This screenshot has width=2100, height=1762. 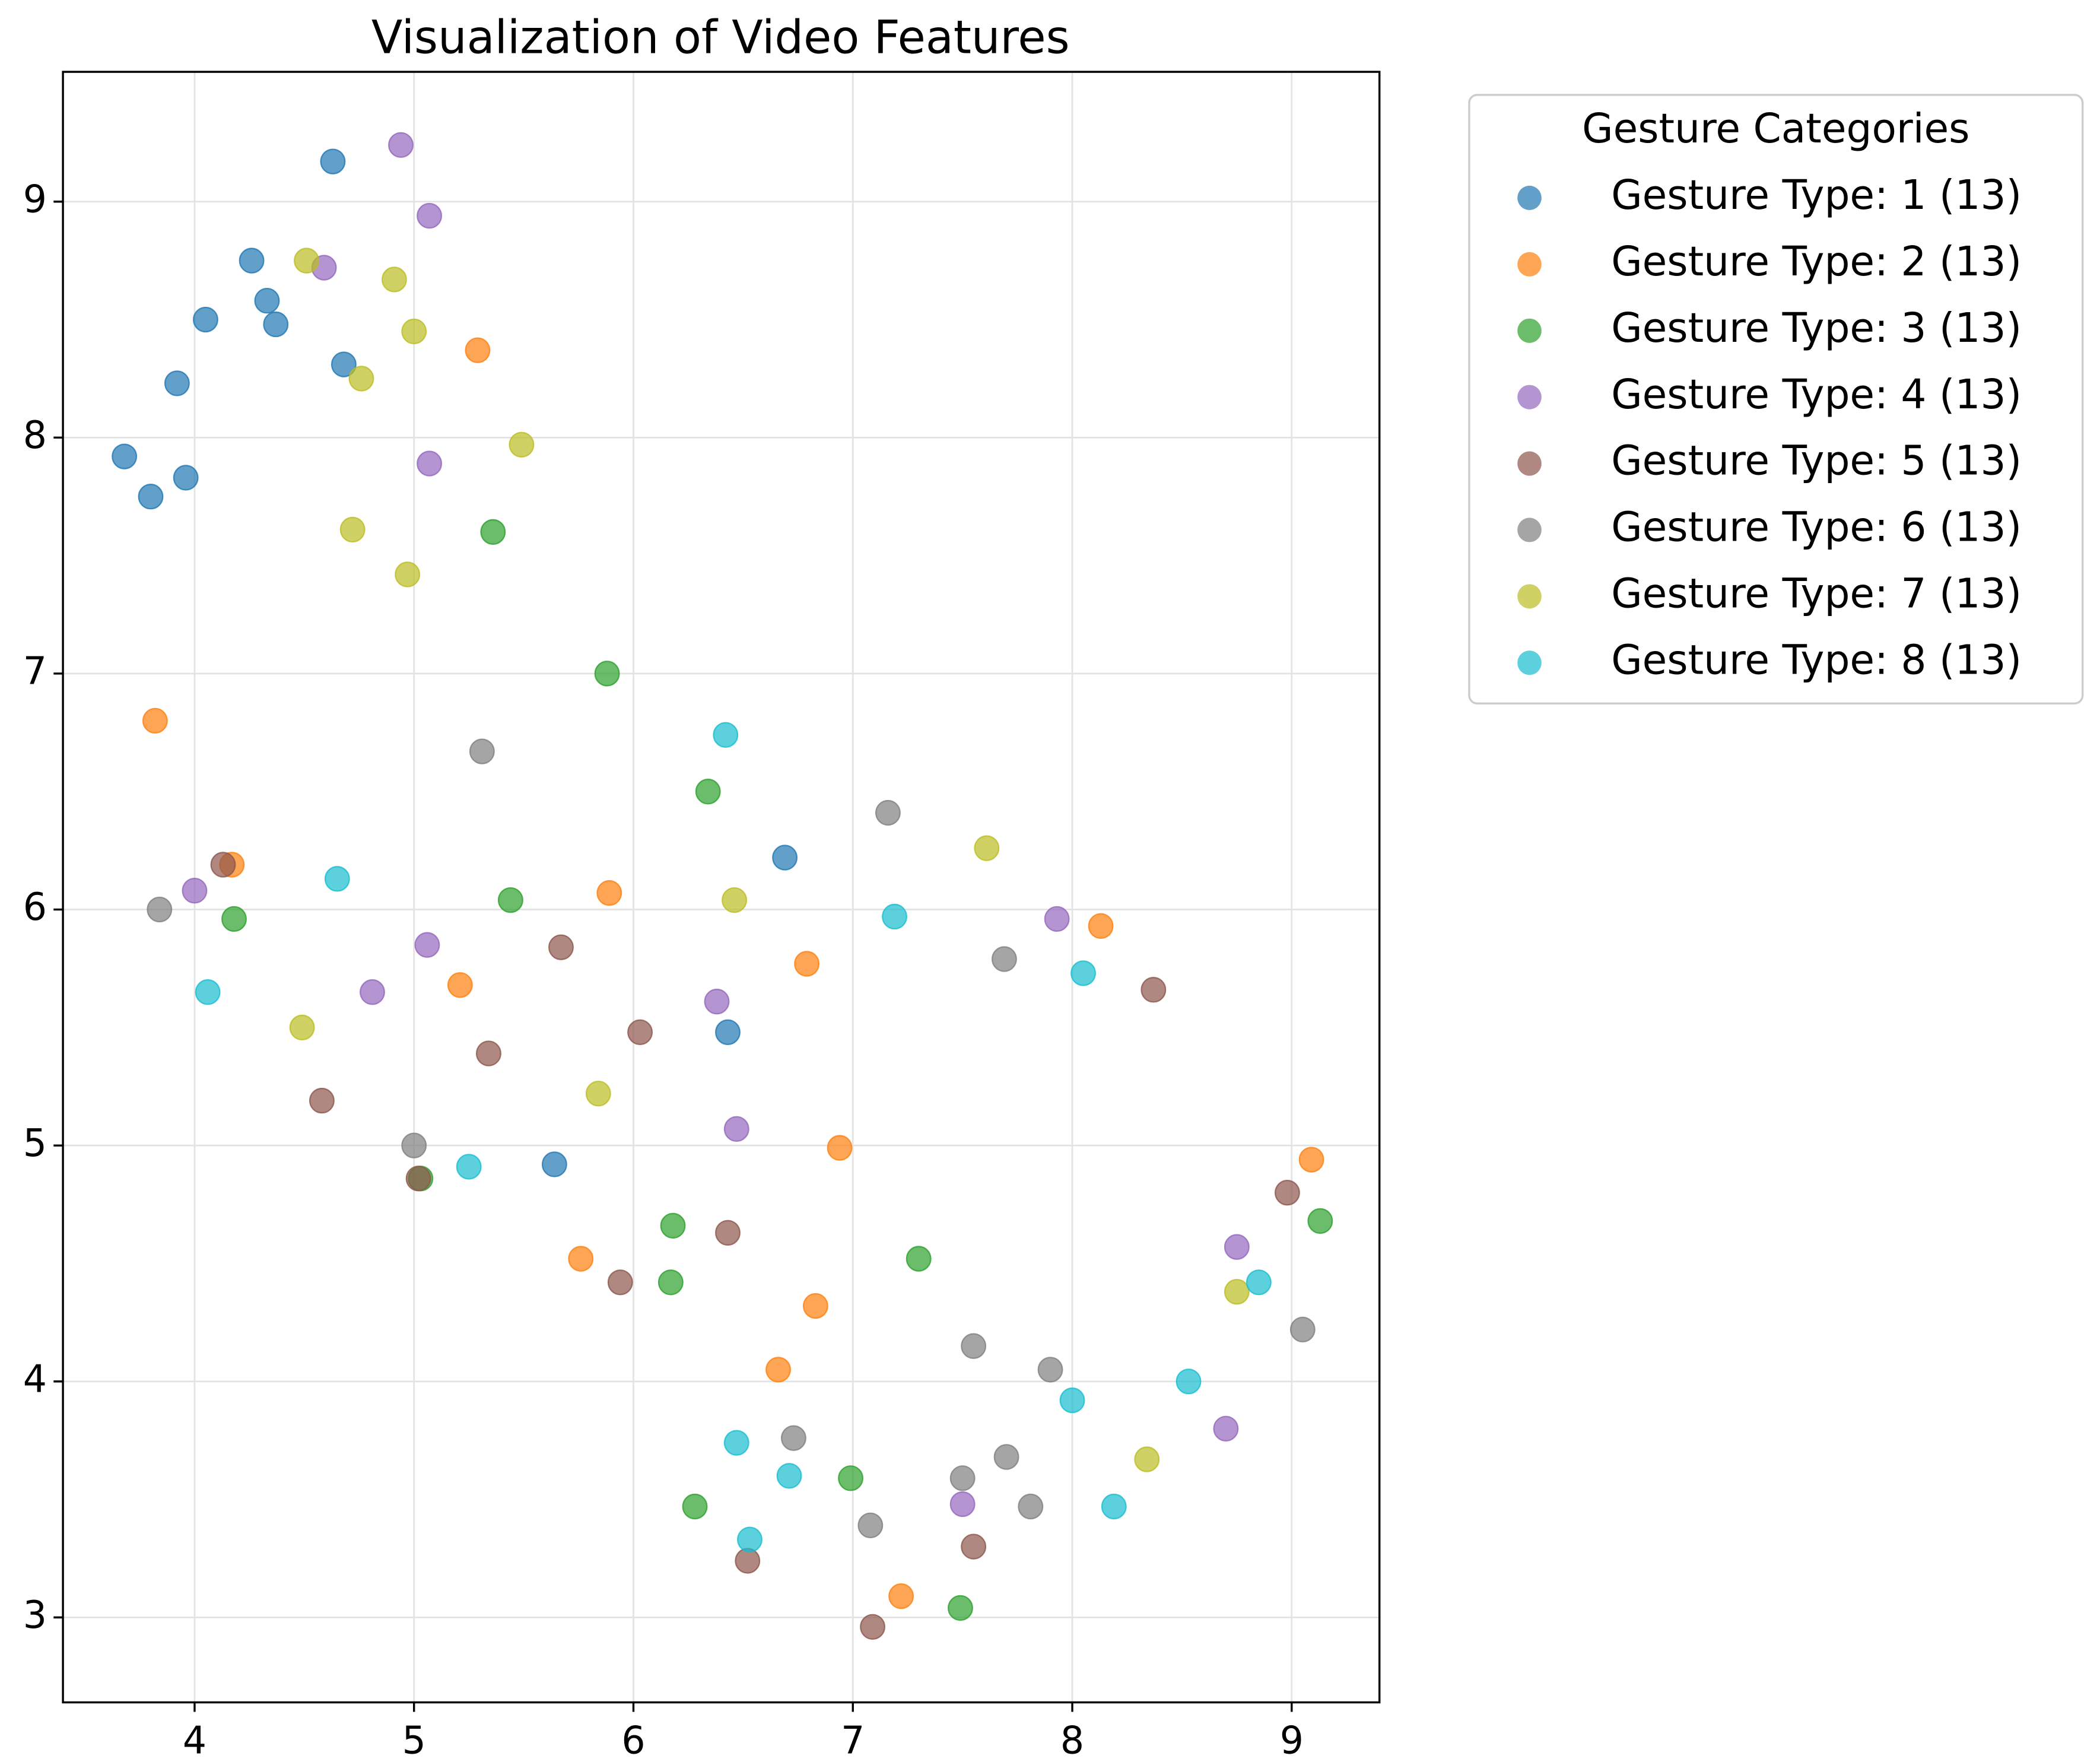 What do you see at coordinates (1776, 129) in the screenshot?
I see `legend-title: Gesture Categories` at bounding box center [1776, 129].